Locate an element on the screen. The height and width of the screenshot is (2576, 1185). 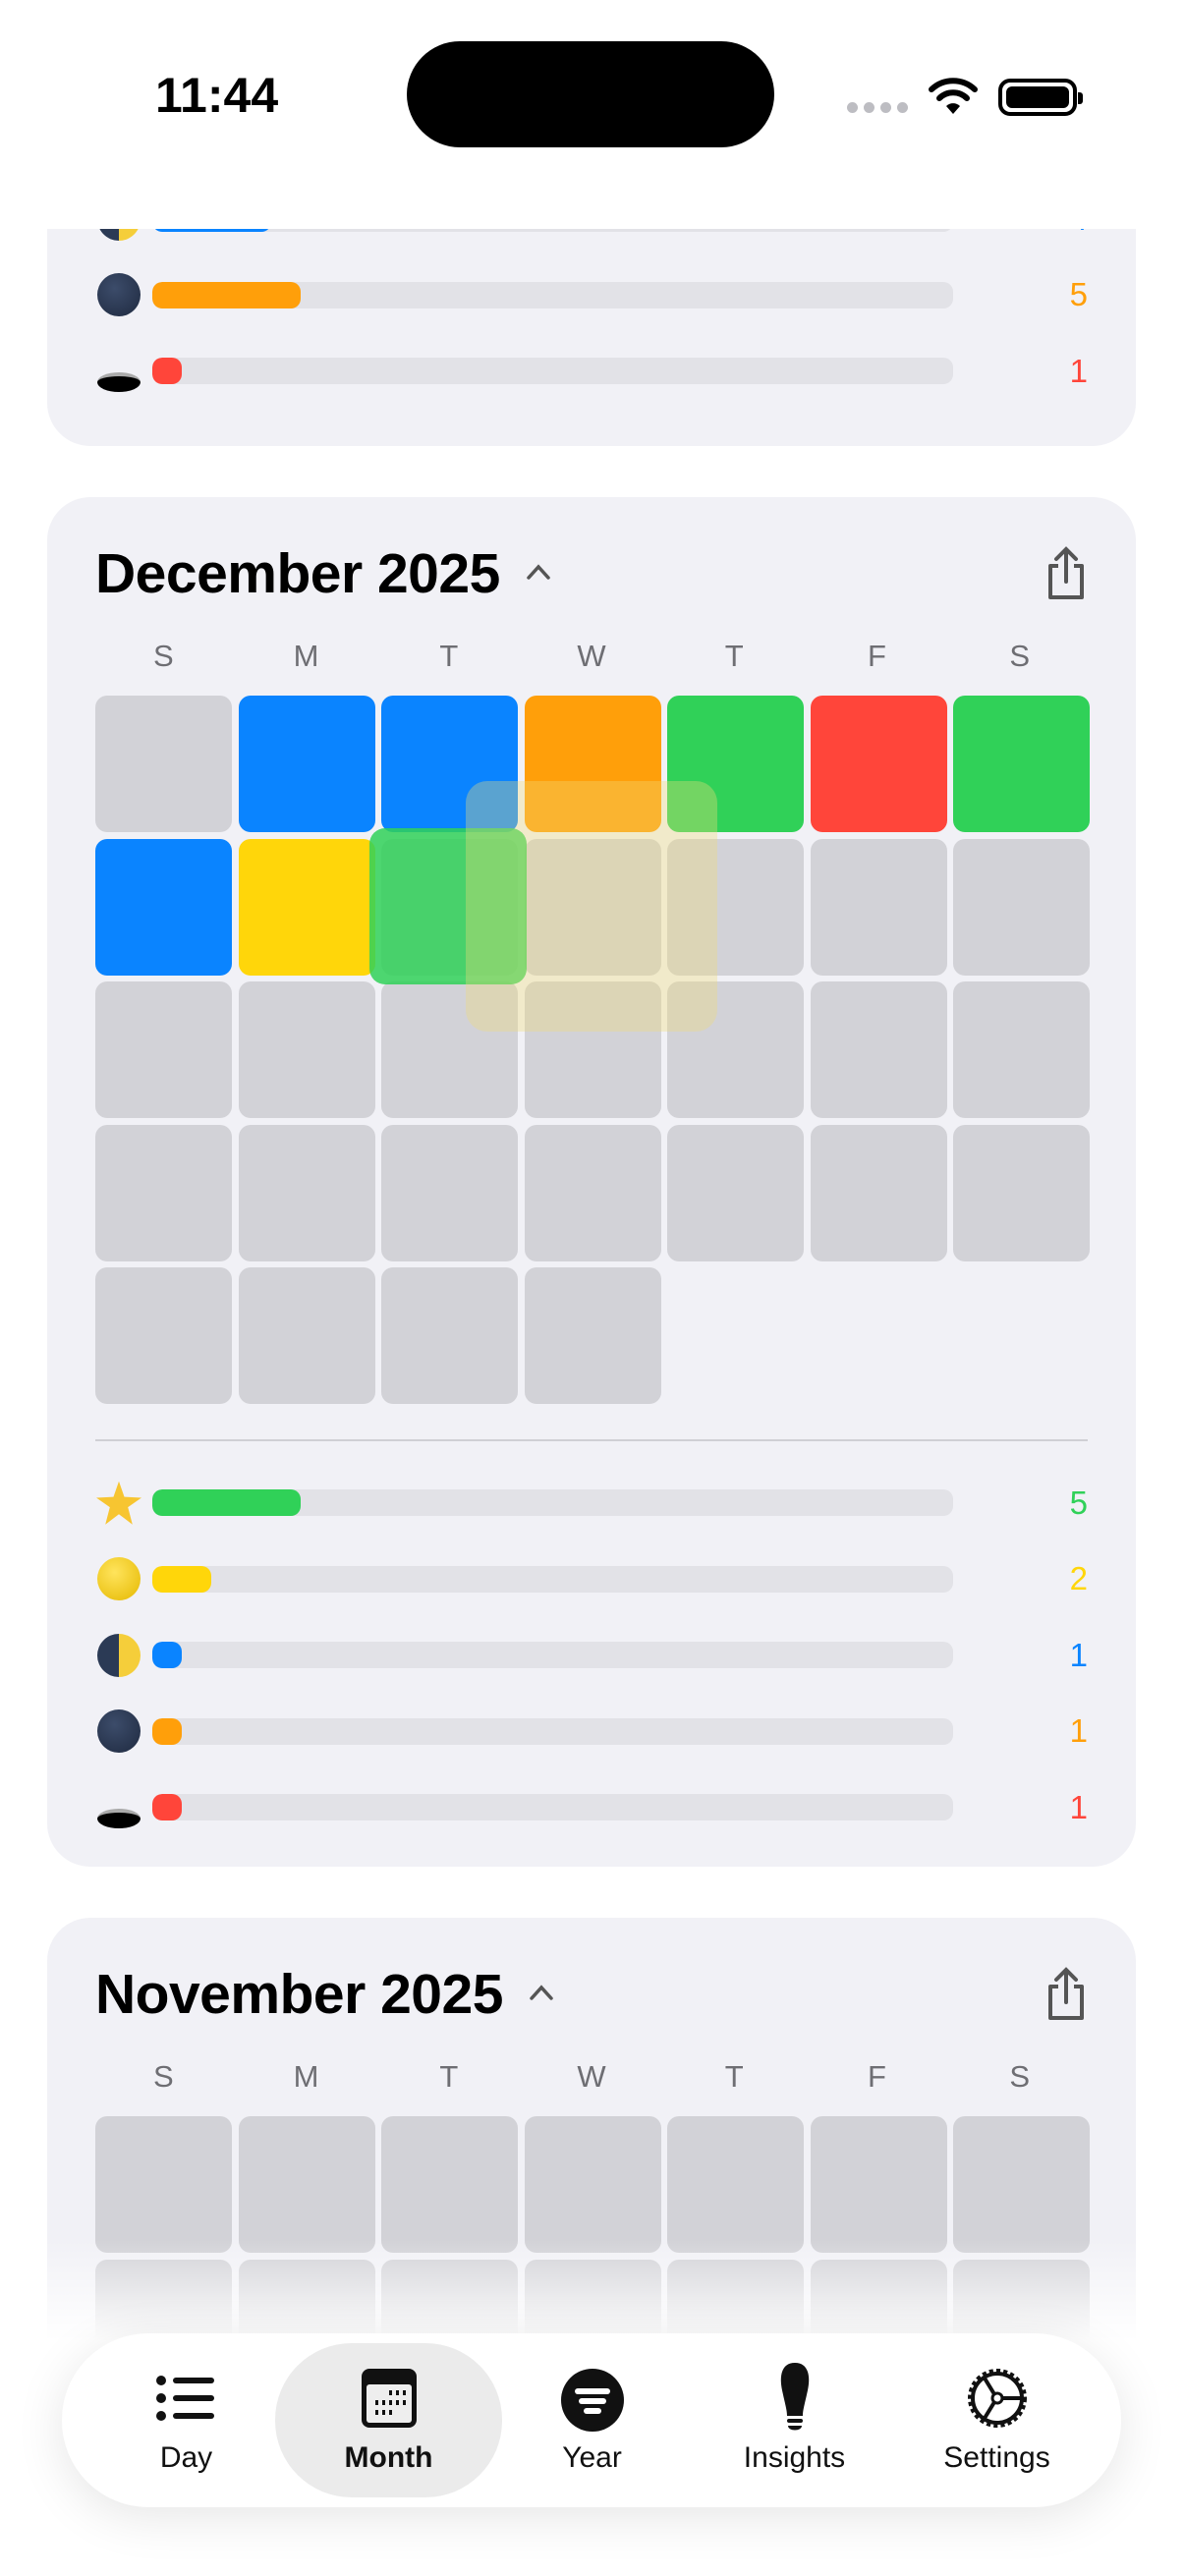
tab-label: Day is located at coordinates (186, 2457).